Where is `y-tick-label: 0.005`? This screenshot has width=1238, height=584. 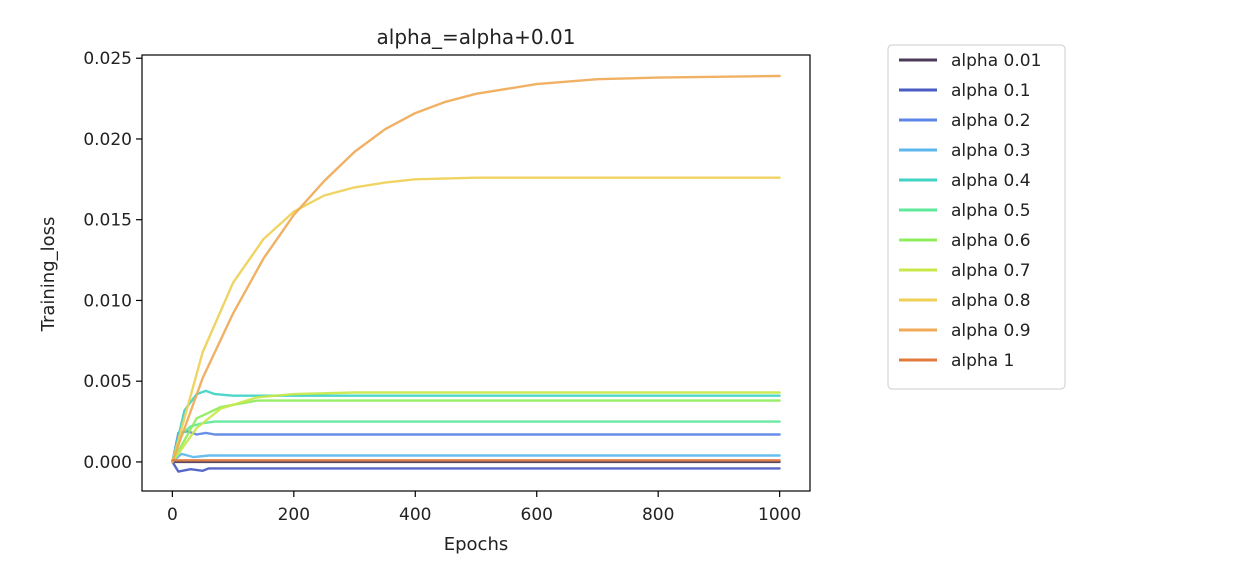
y-tick-label: 0.005 is located at coordinates (107, 382).